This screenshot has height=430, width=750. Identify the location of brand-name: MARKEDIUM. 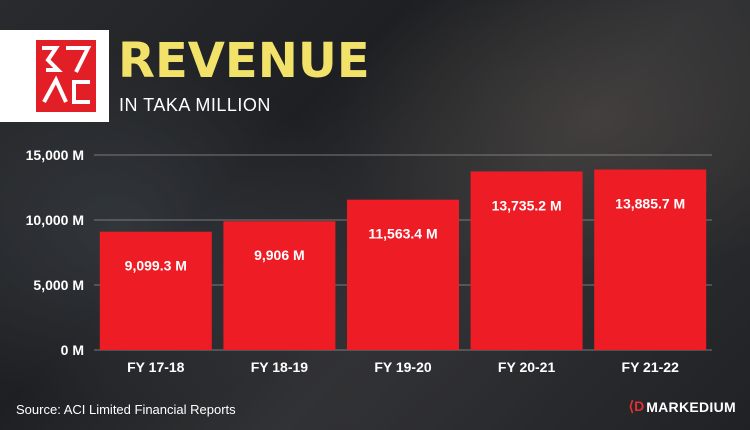
(691, 406).